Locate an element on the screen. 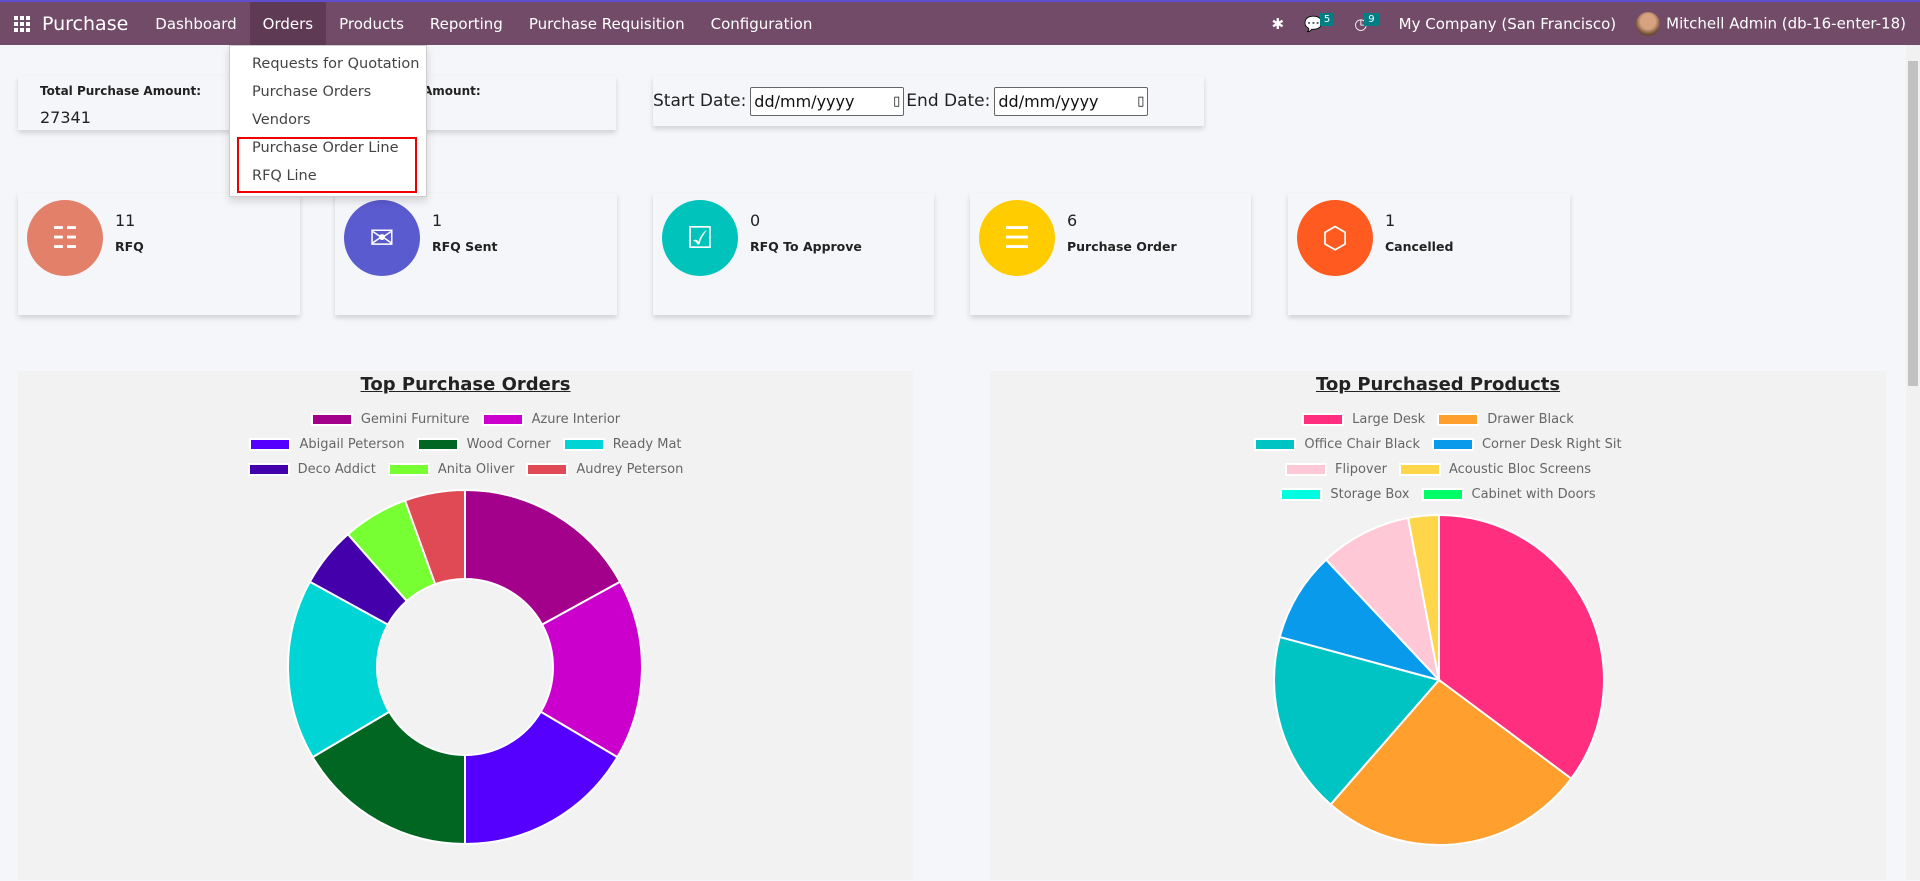 The width and height of the screenshot is (1920, 881). start-date-input: dd/mm/yyyy ▯ is located at coordinates (827, 101).